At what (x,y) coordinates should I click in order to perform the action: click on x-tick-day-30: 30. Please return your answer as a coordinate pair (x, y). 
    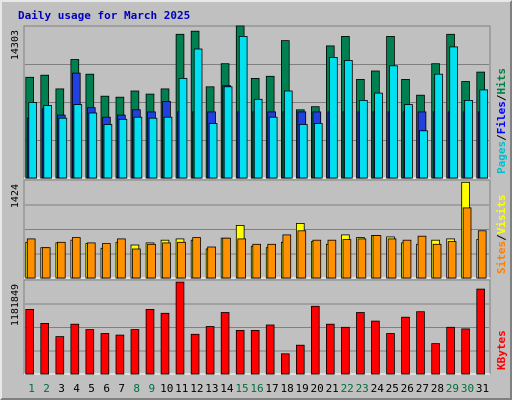
    Looking at the image, I should click on (467, 388).